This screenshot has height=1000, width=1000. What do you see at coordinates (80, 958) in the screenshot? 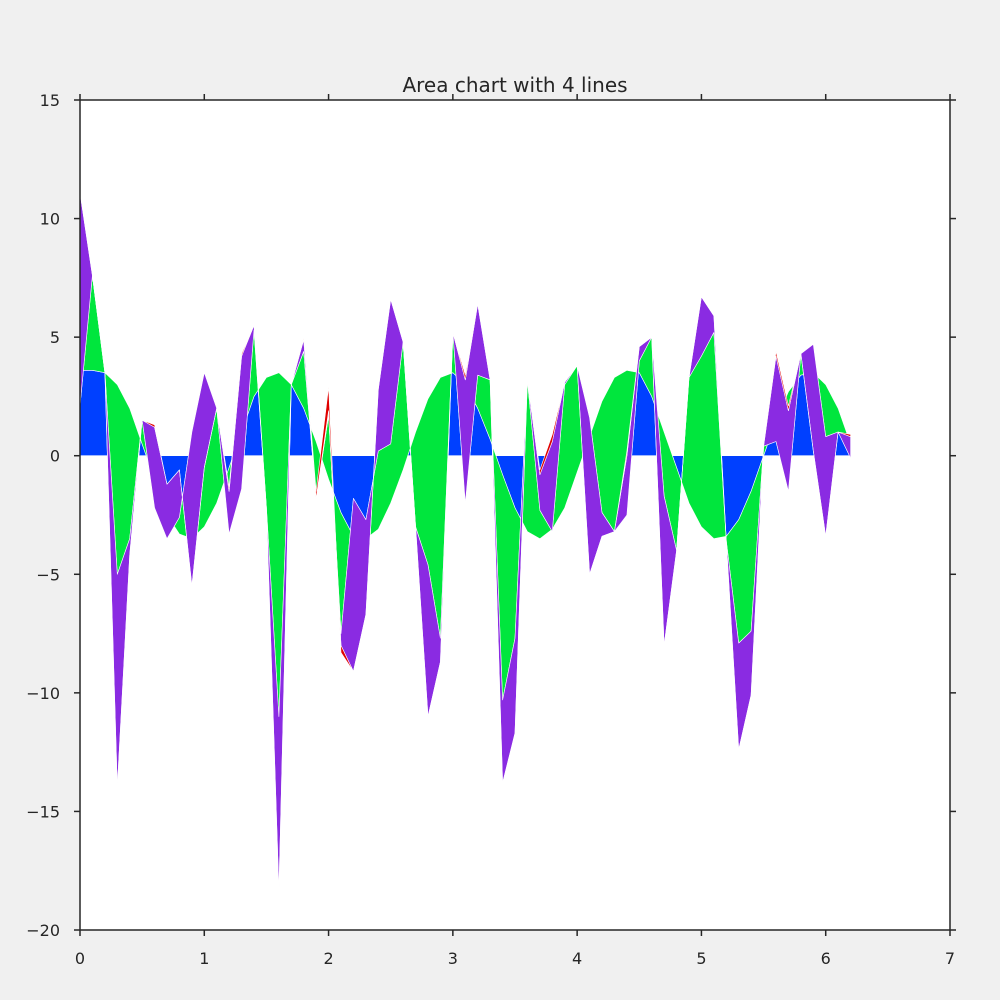
I see `x-tick-label: 0` at bounding box center [80, 958].